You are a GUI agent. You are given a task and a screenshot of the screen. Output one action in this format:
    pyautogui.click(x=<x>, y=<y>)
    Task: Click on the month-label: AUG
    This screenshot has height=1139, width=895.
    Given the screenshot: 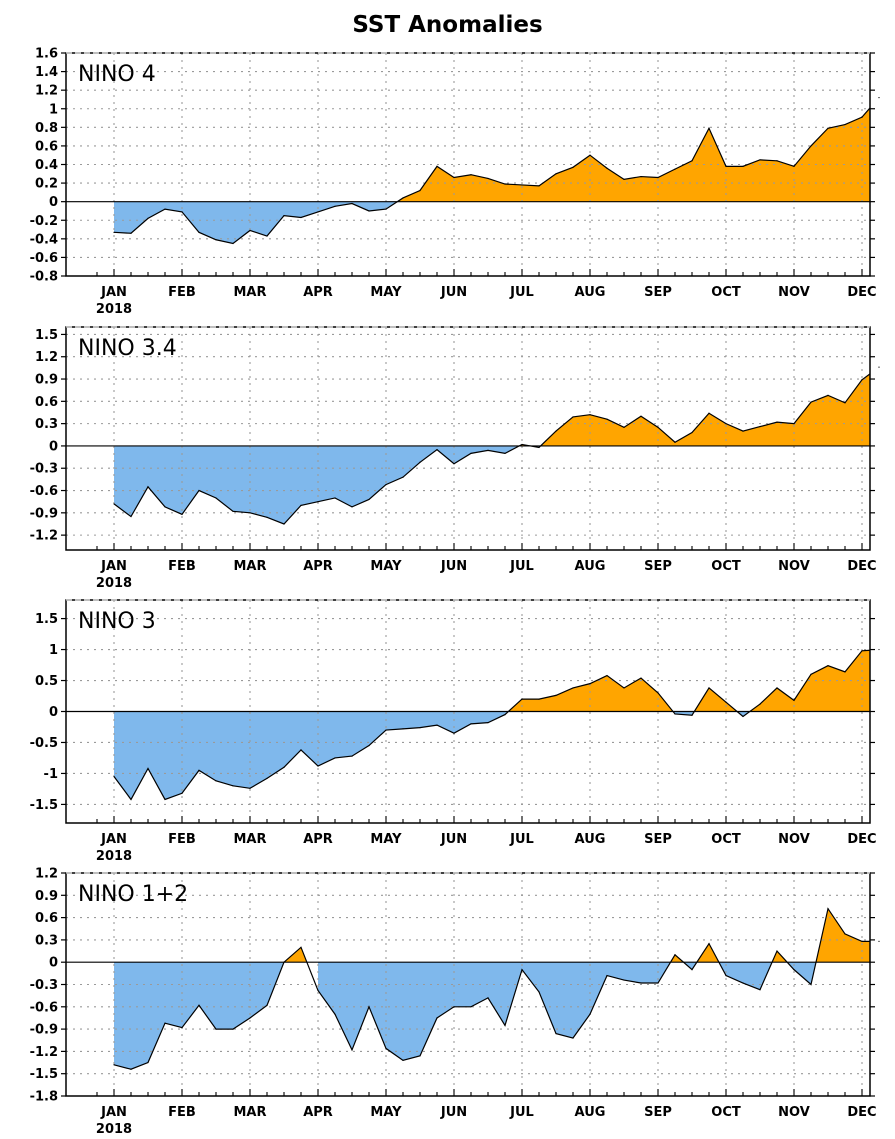 What is the action you would take?
    pyautogui.click(x=590, y=1112)
    